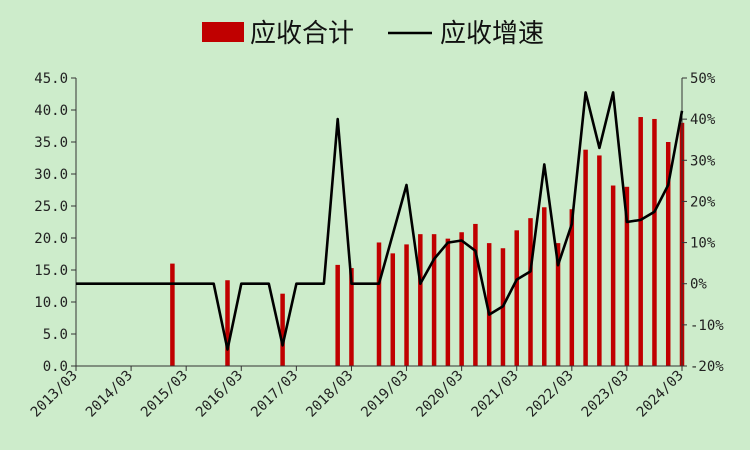 The width and height of the screenshot is (750, 450). I want to click on x-tick-label: 2022/03, so click(550, 394).